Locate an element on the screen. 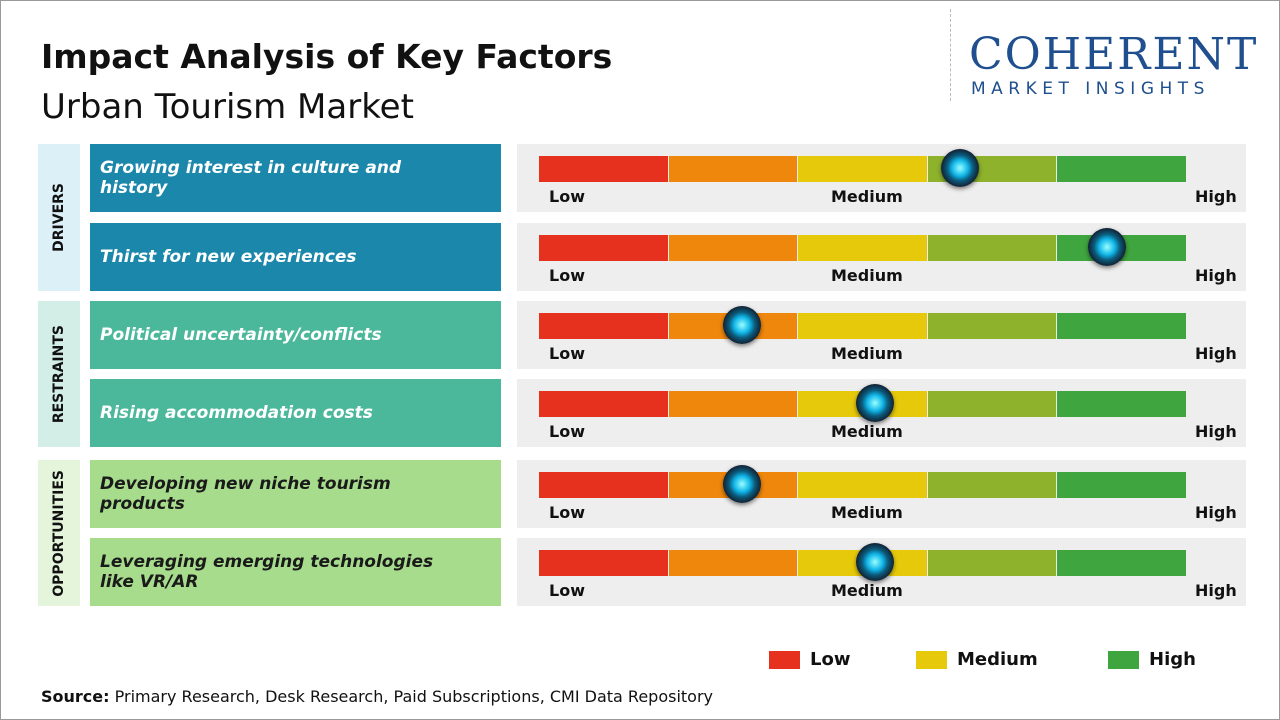 The image size is (1280, 720). factor-label: Rising accommodation costs is located at coordinates (295, 413).